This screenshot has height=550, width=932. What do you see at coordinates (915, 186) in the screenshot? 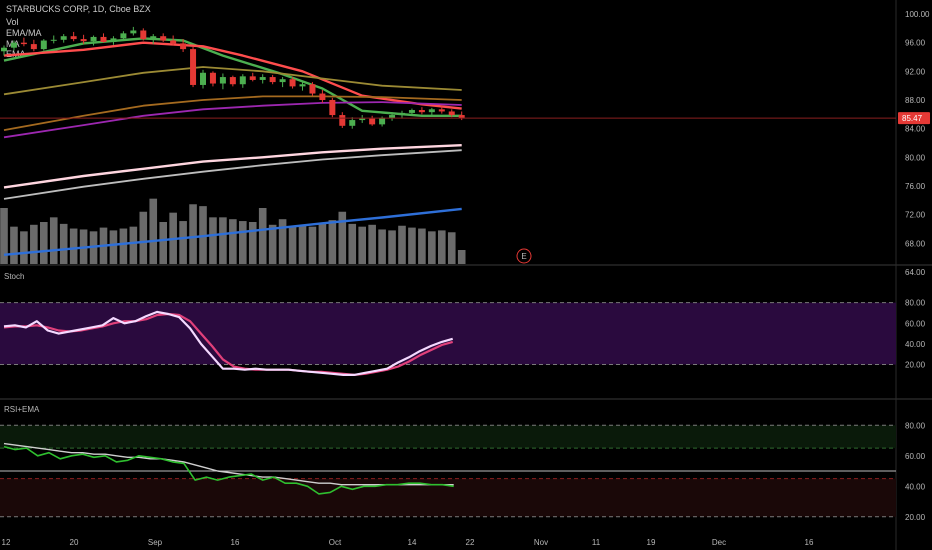
I see `price-tick-label: 76.00` at bounding box center [915, 186].